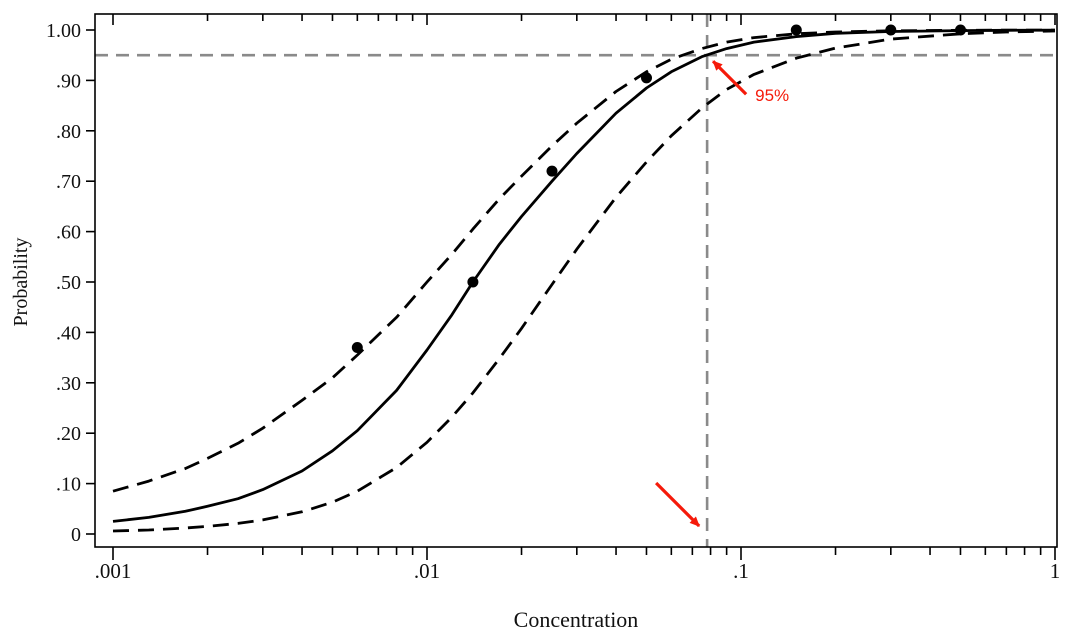  I want to click on x-tick-label: .1, so click(741, 571).